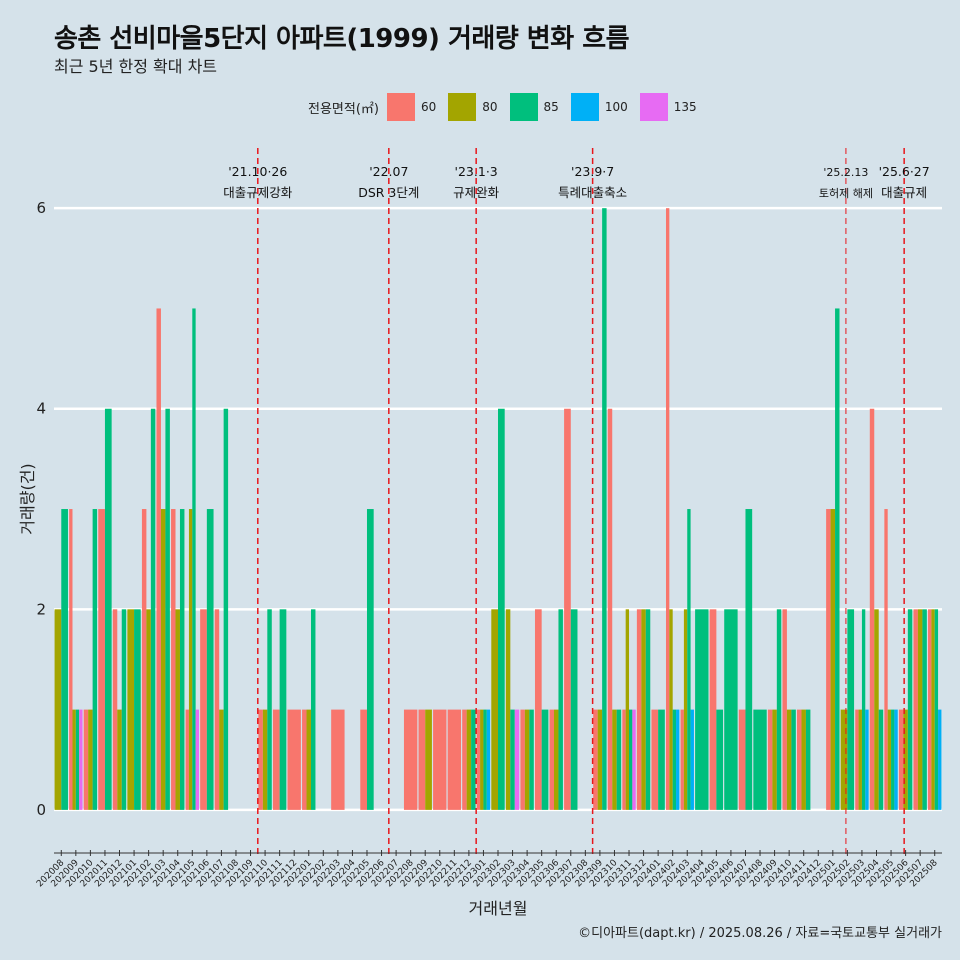 This screenshot has height=960, width=960. What do you see at coordinates (388, 171) in the screenshot?
I see `event-date-1: '22.07` at bounding box center [388, 171].